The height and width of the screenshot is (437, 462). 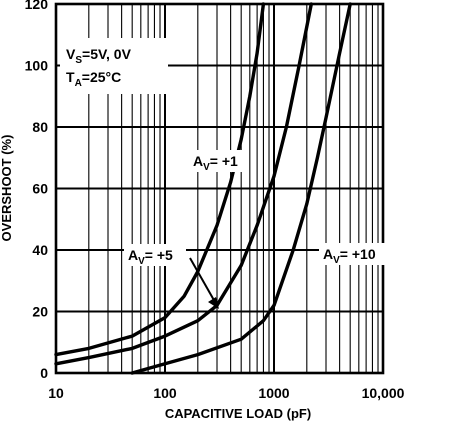 I want to click on label-bg-av5, so click(x=155, y=255).